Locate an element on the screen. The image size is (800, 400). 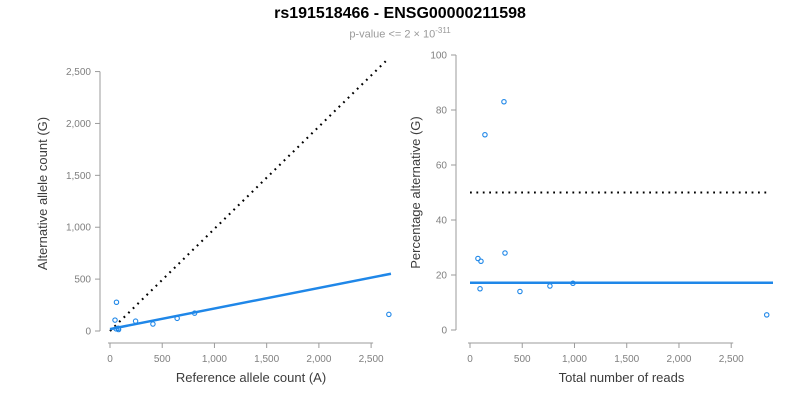
y-tick-label: 2,500 is located at coordinates (78, 72).